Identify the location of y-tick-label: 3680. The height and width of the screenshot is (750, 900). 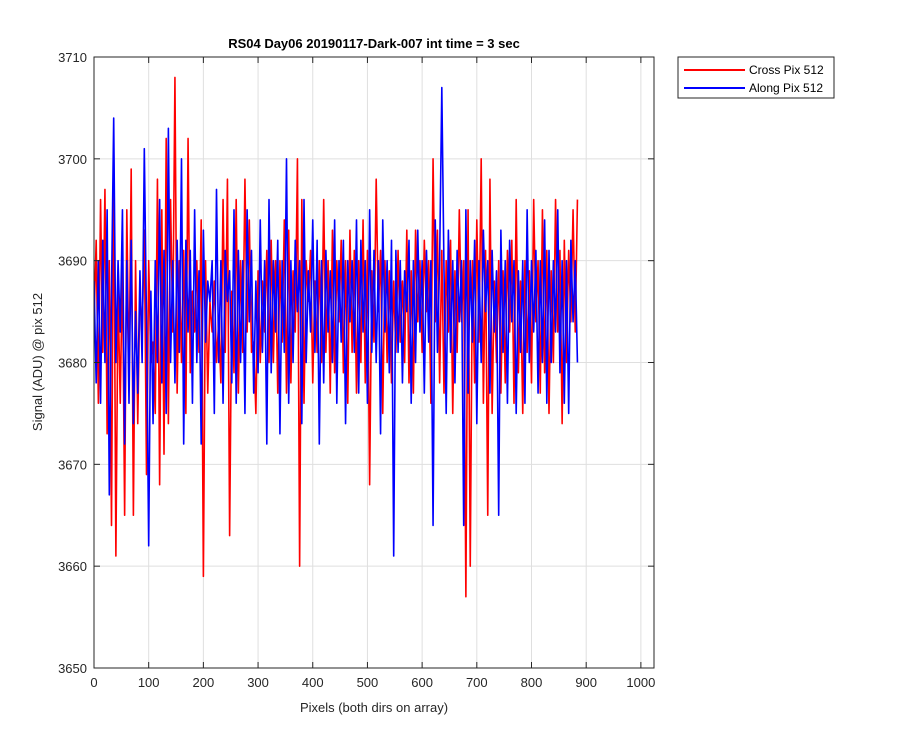
(72, 363).